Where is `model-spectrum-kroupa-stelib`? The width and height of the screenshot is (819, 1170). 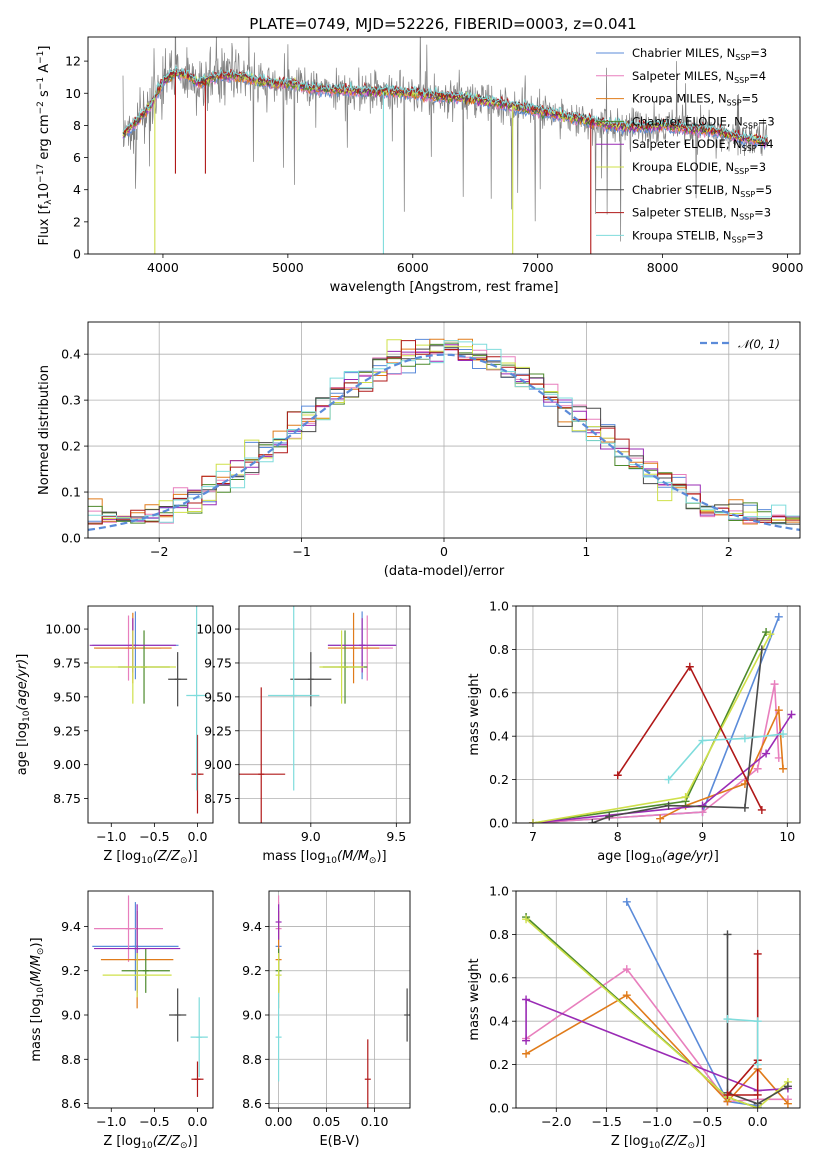 model-spectrum-kroupa-stelib is located at coordinates (445, 104).